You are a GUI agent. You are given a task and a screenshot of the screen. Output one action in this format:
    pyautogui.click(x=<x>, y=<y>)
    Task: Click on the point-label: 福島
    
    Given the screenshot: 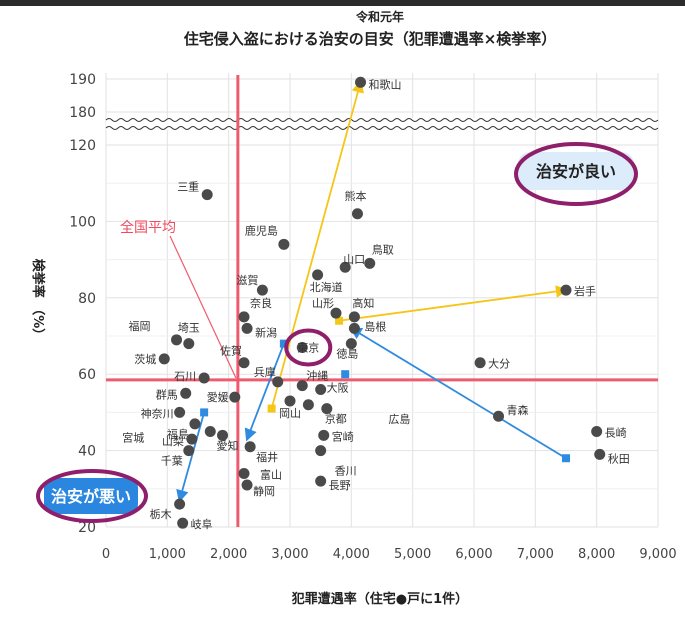 What is the action you would take?
    pyautogui.click(x=178, y=434)
    